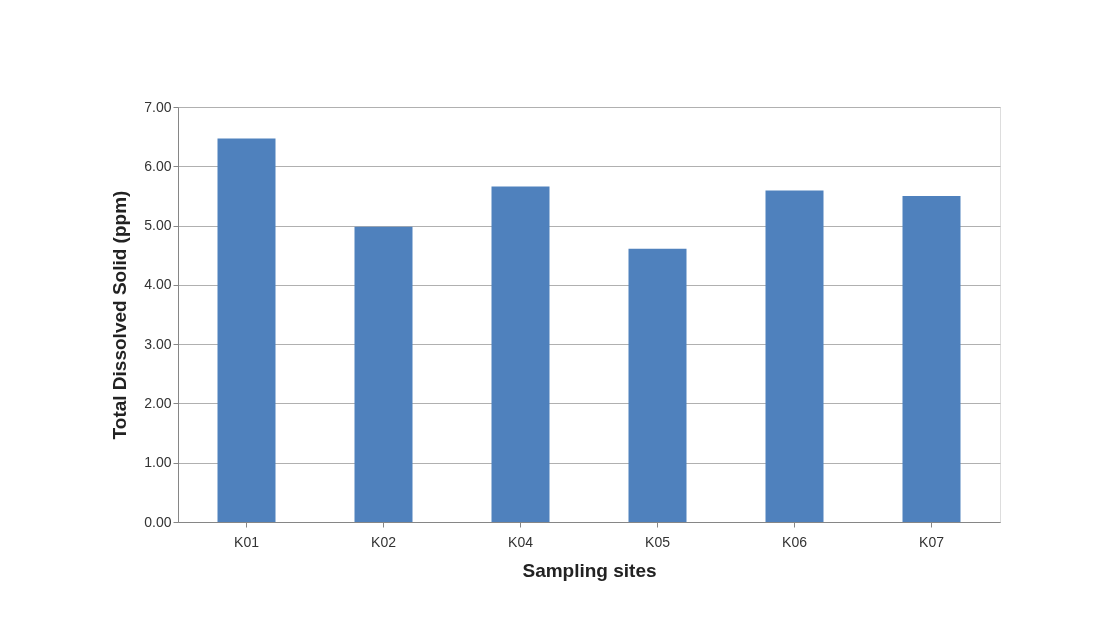 The image size is (1099, 643). I want to click on x-tick-label: K01, so click(247, 541).